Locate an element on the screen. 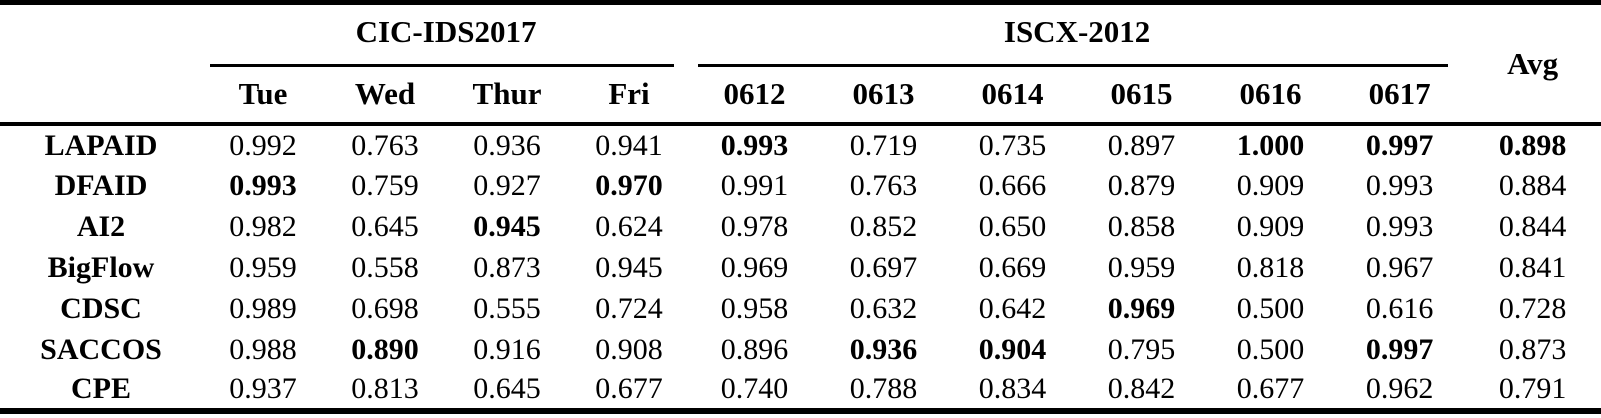 Image resolution: width=1601 pixels, height=418 pixels. row-label-dfaid: DFAID is located at coordinates (101, 185).